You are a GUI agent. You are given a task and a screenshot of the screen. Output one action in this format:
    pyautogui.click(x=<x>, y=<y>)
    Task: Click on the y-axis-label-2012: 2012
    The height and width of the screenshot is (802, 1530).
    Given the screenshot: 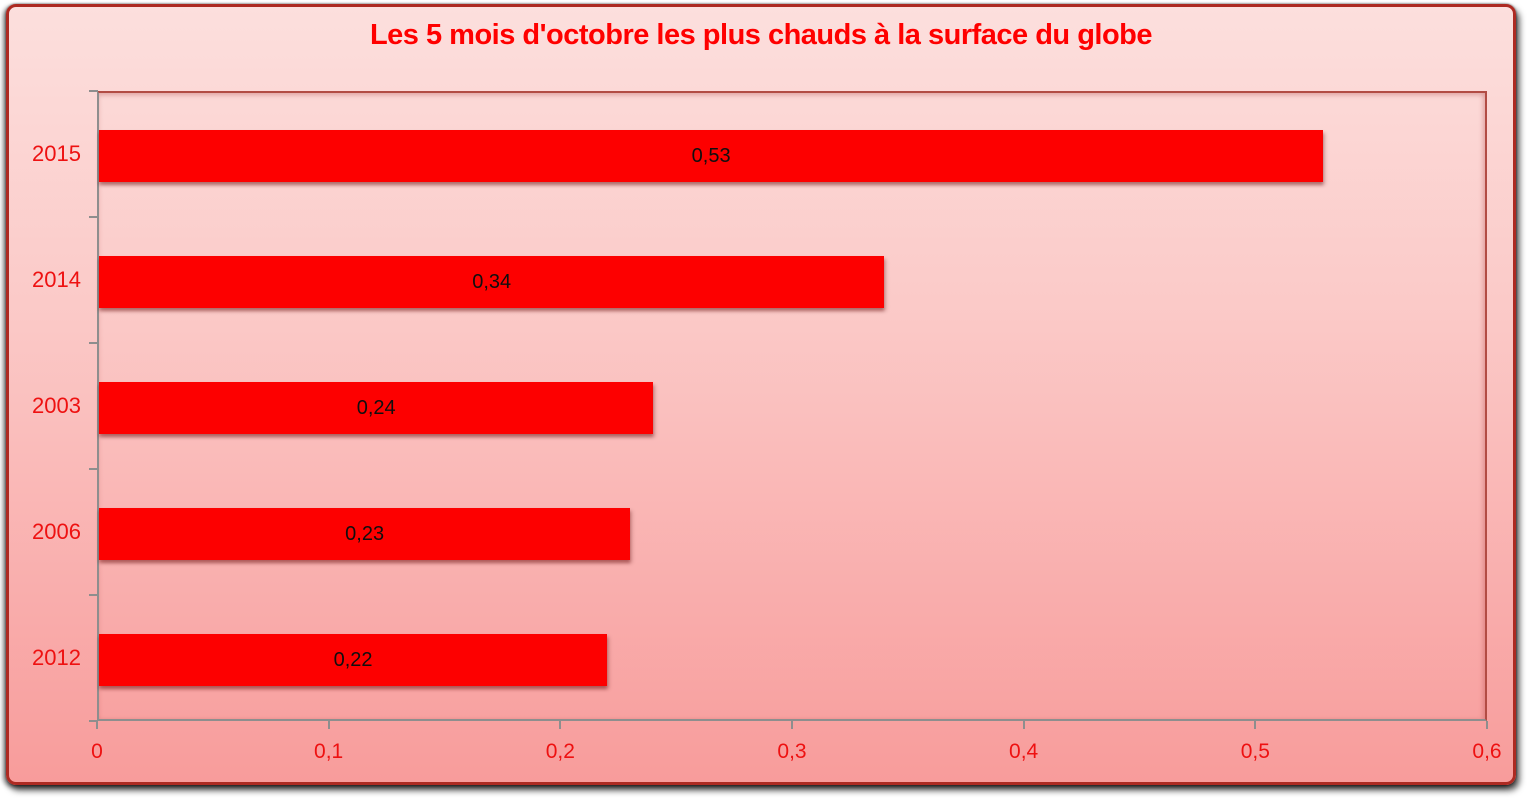 What is the action you would take?
    pyautogui.click(x=56, y=657)
    